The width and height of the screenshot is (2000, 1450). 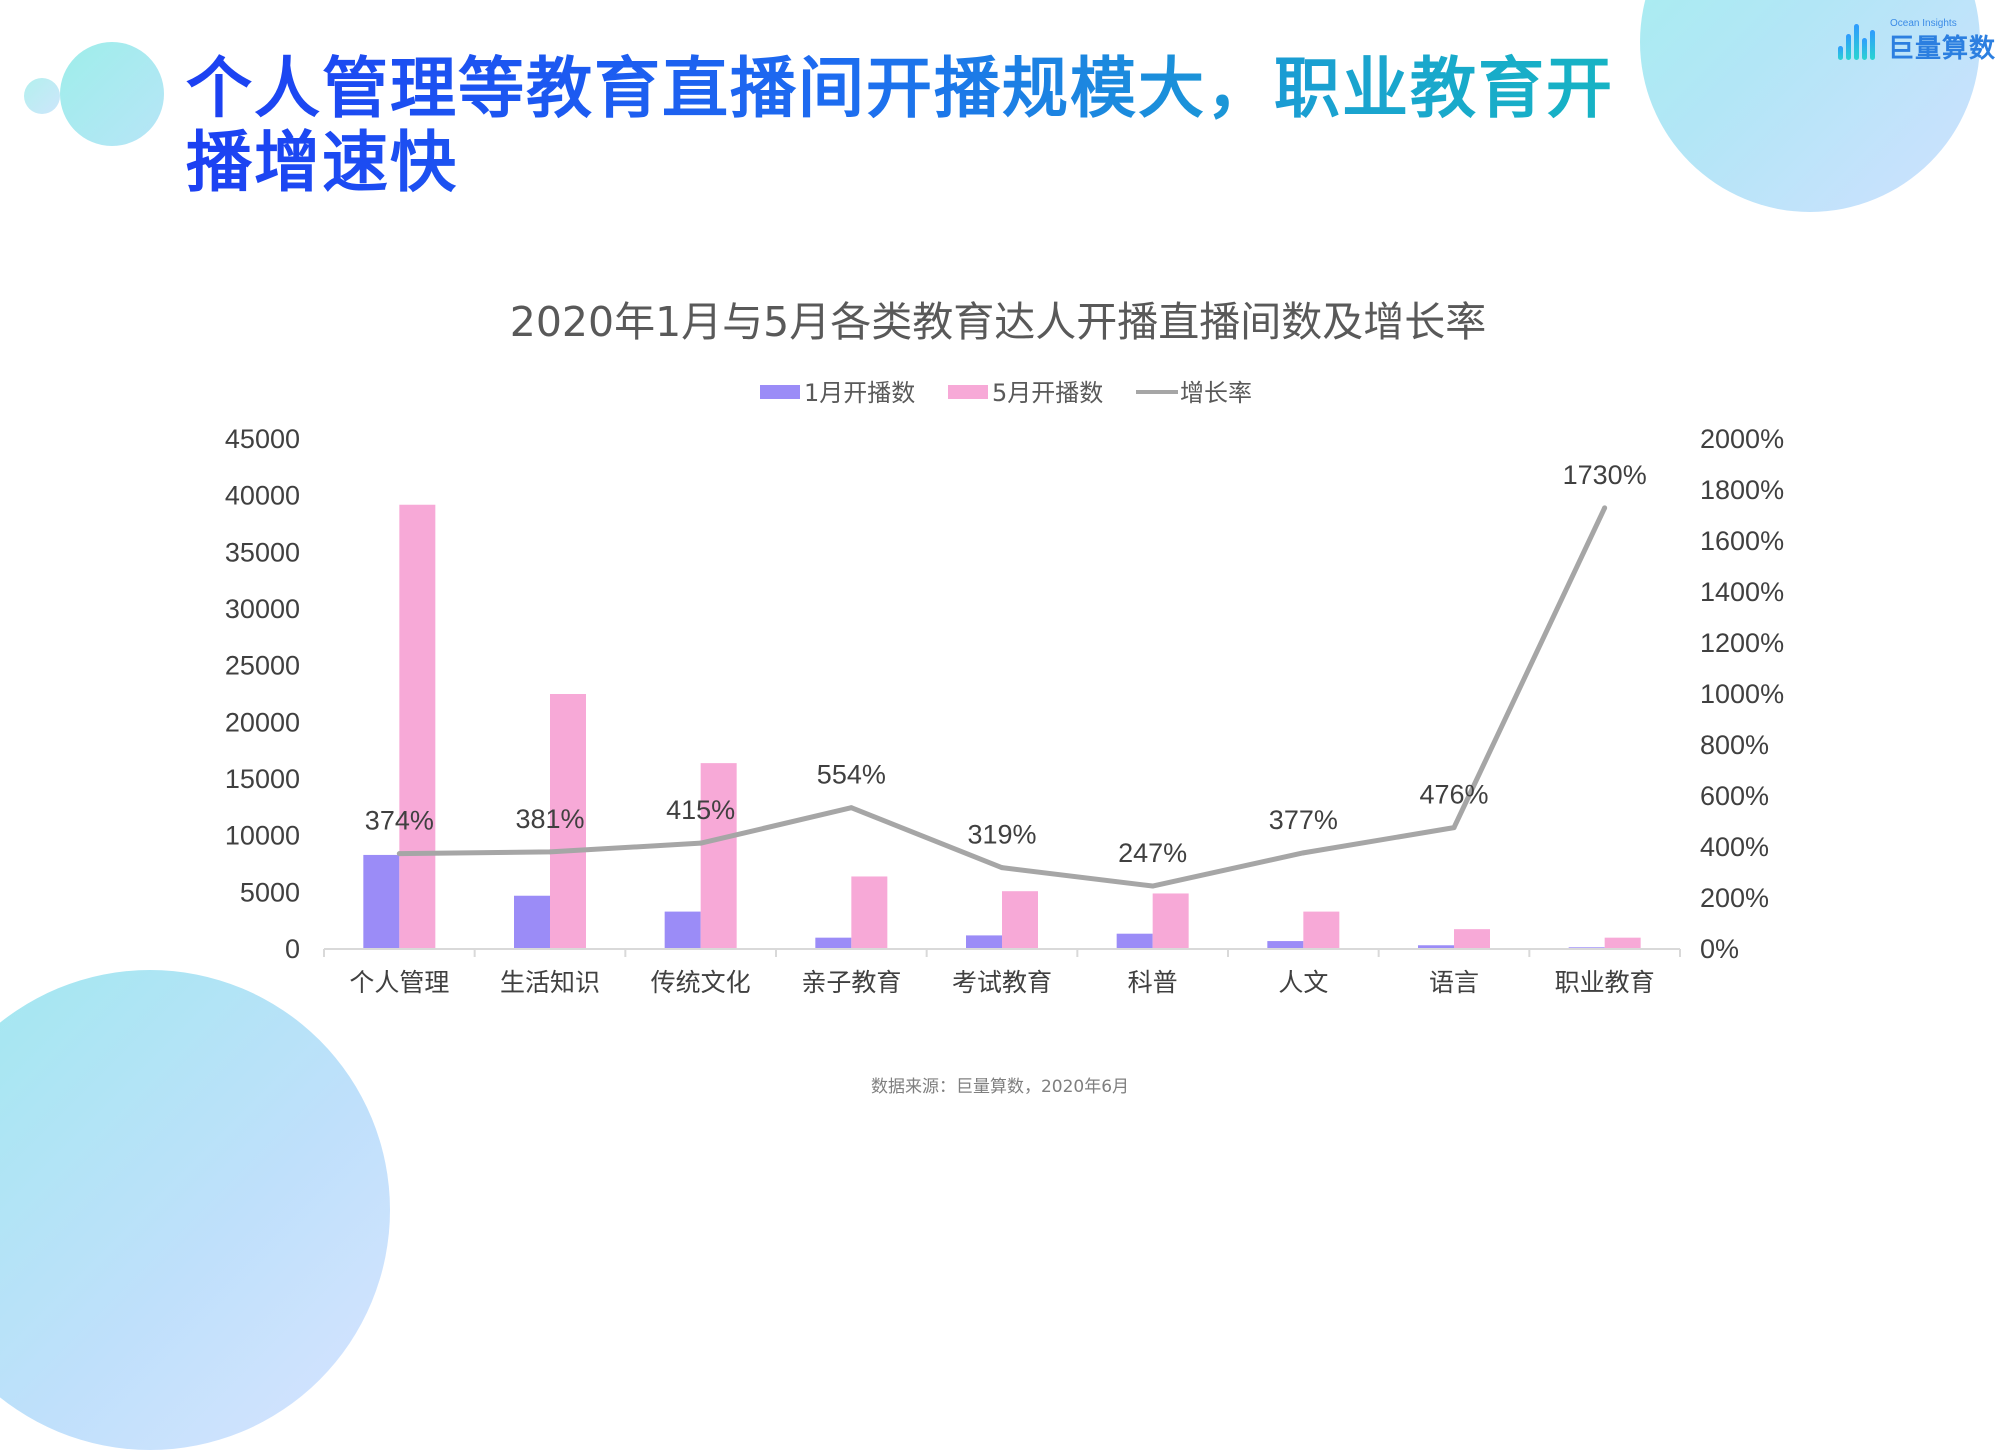 I want to click on legend-label-3: 增长率, so click(x=1216, y=393).